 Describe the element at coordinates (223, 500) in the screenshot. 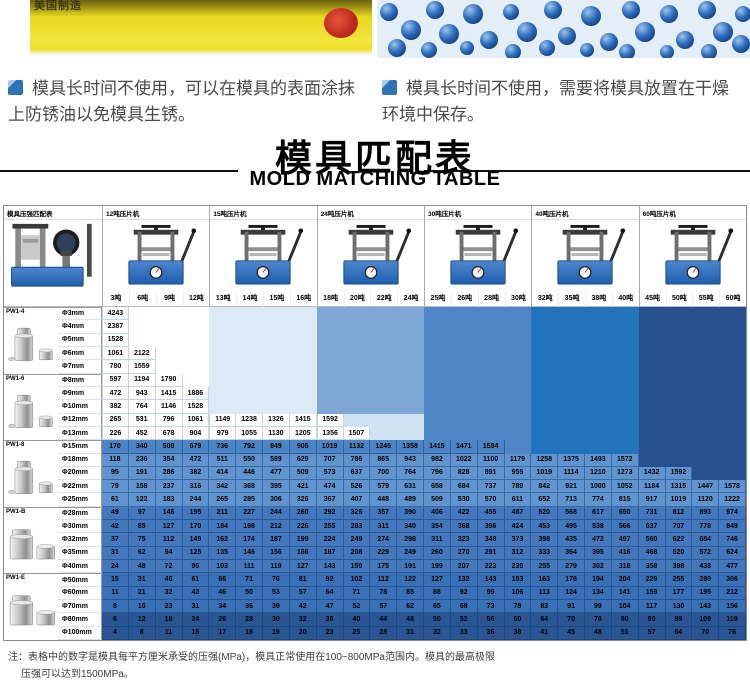

I see `pressure-cell: 265` at that location.